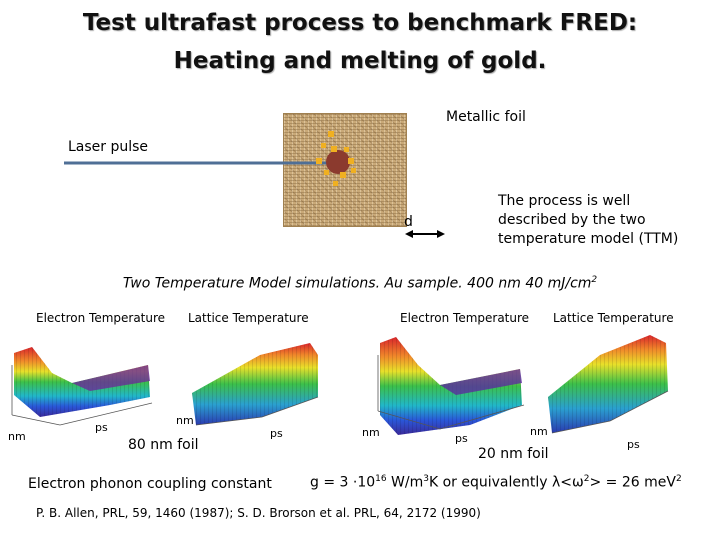 Image resolution: width=720 pixels, height=540 pixels. Describe the element at coordinates (405, 482) in the screenshot. I see `eq-part-2: W/m` at that location.